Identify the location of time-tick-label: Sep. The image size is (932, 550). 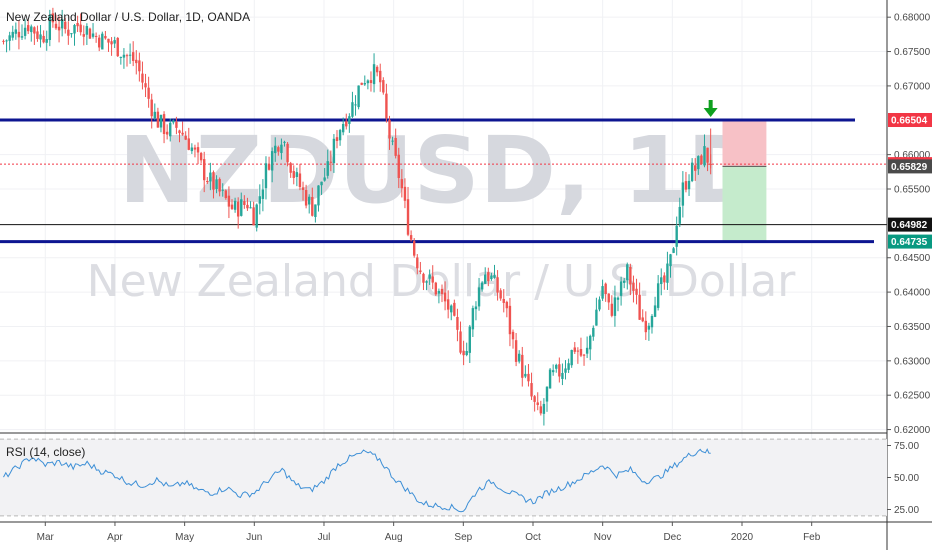
(463, 537).